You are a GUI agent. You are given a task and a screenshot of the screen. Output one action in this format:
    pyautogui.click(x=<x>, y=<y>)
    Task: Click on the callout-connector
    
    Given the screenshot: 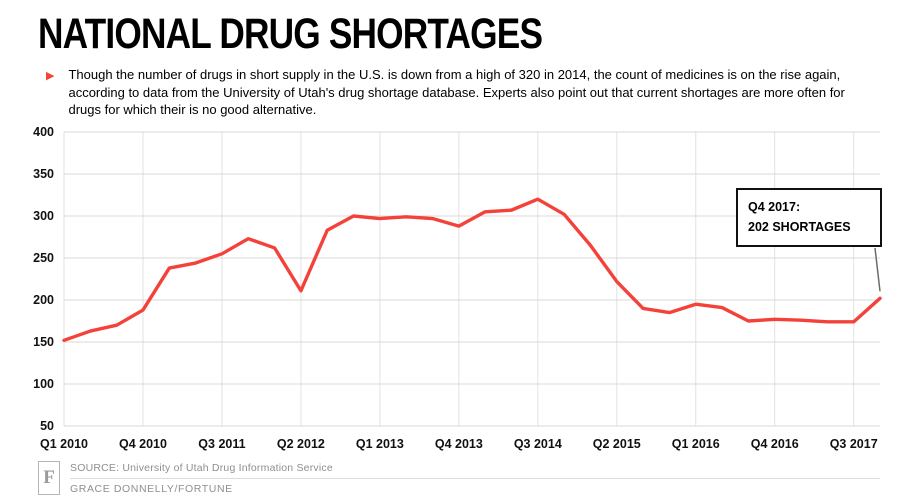 What is the action you would take?
    pyautogui.click(x=877, y=270)
    